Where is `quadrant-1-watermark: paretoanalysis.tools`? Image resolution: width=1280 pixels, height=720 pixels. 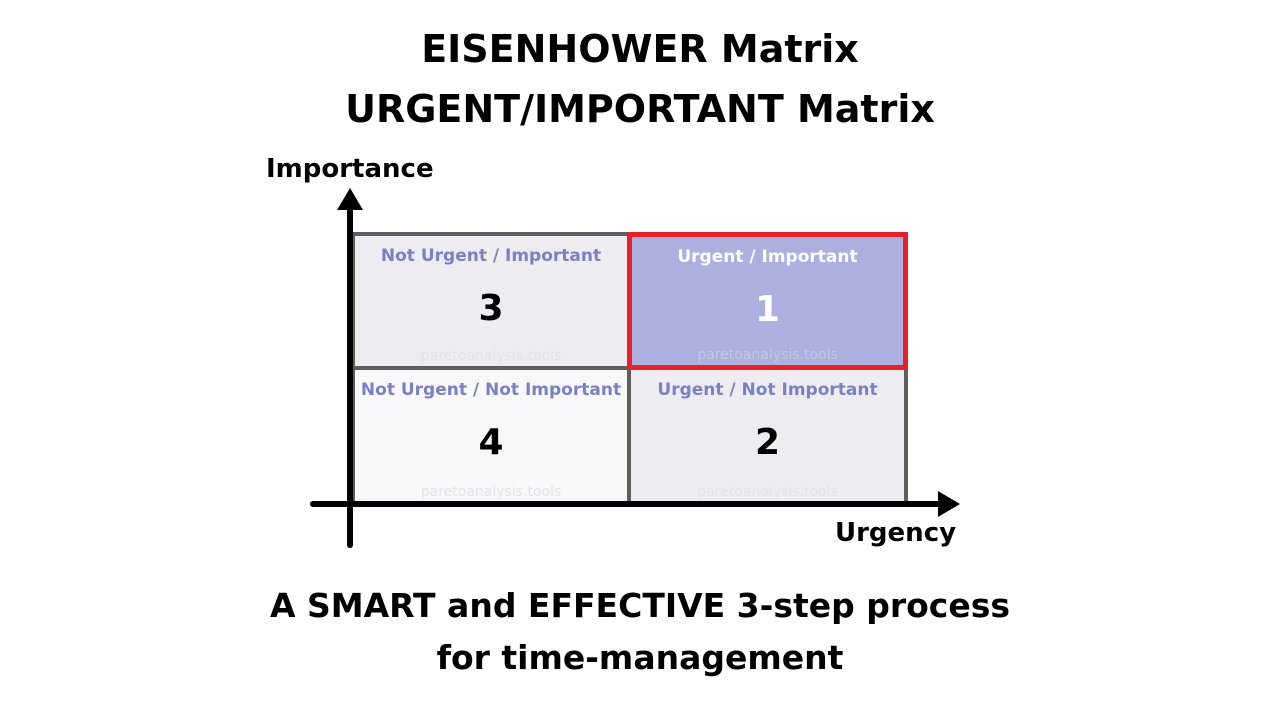 quadrant-1-watermark: paretoanalysis.tools is located at coordinates (767, 355).